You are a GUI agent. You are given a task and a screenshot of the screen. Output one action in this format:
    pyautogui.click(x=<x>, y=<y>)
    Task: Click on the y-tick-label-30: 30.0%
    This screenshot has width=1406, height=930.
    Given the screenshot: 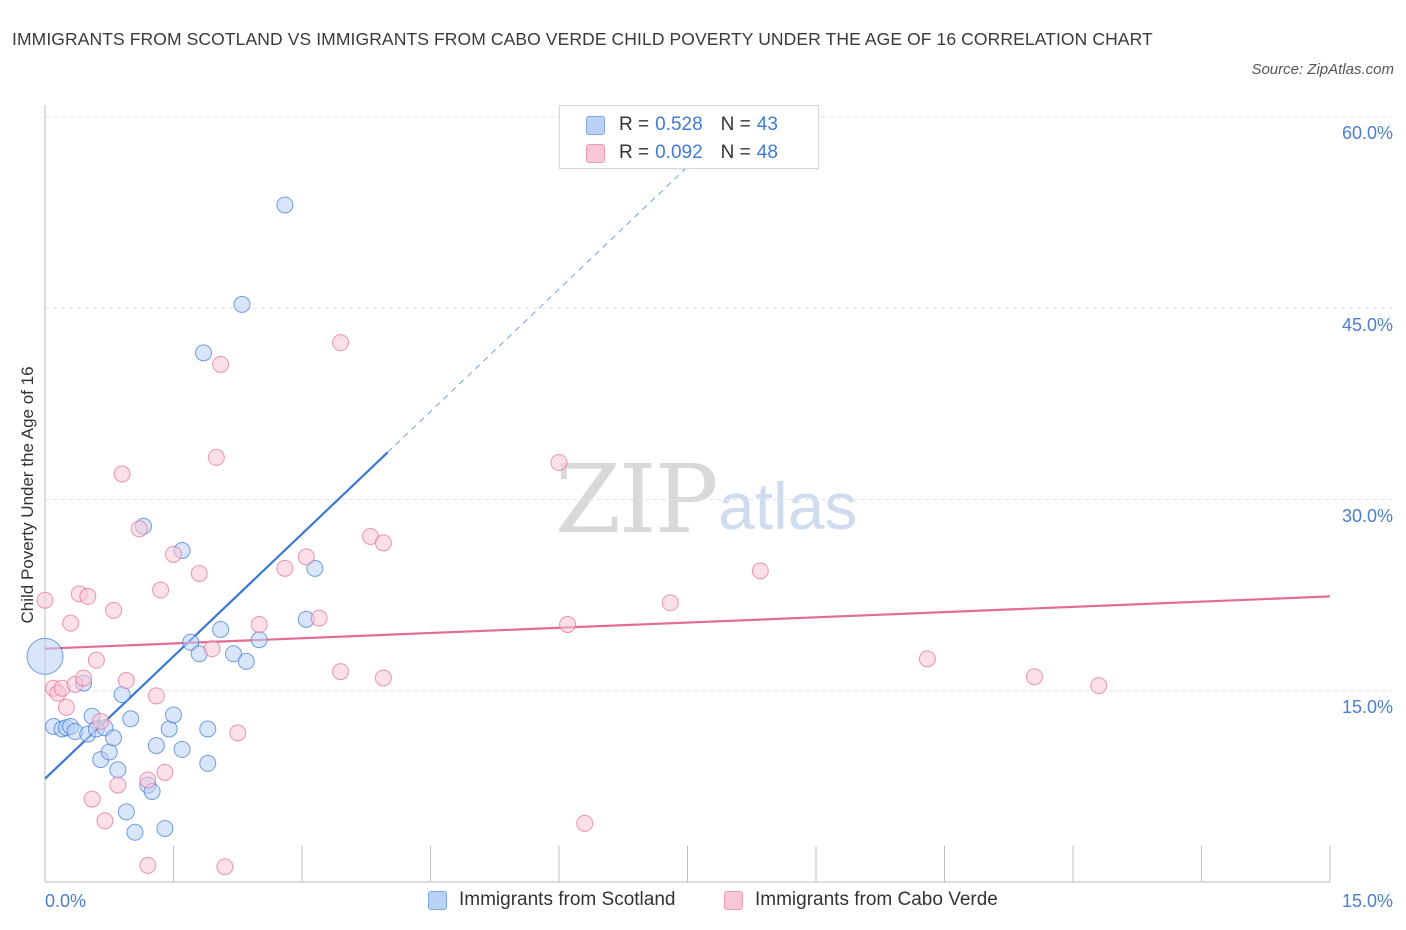 What is the action you would take?
    pyautogui.click(x=1367, y=516)
    